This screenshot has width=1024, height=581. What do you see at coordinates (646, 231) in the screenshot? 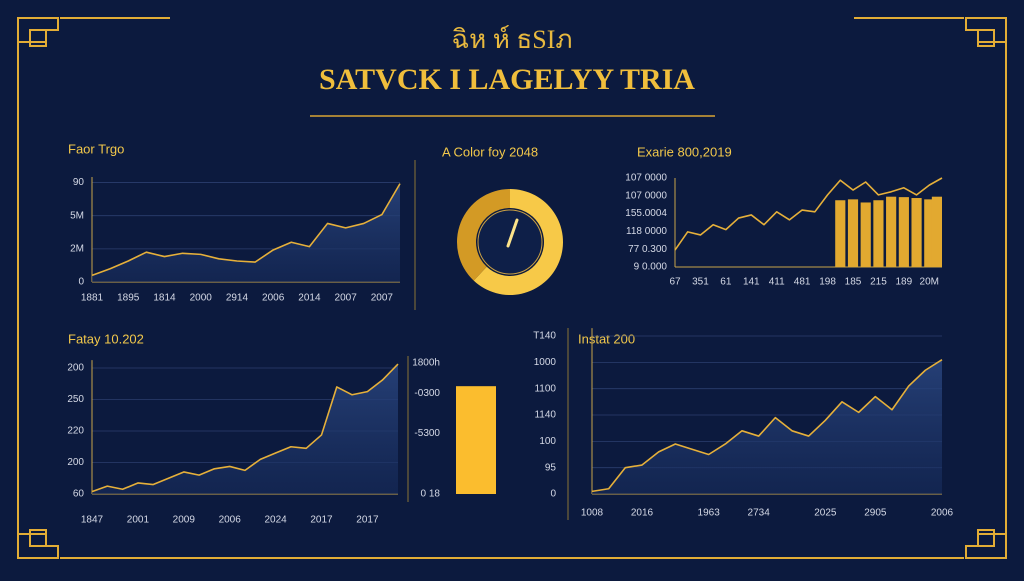
I see `y-tick-label: 118 0000` at bounding box center [646, 231].